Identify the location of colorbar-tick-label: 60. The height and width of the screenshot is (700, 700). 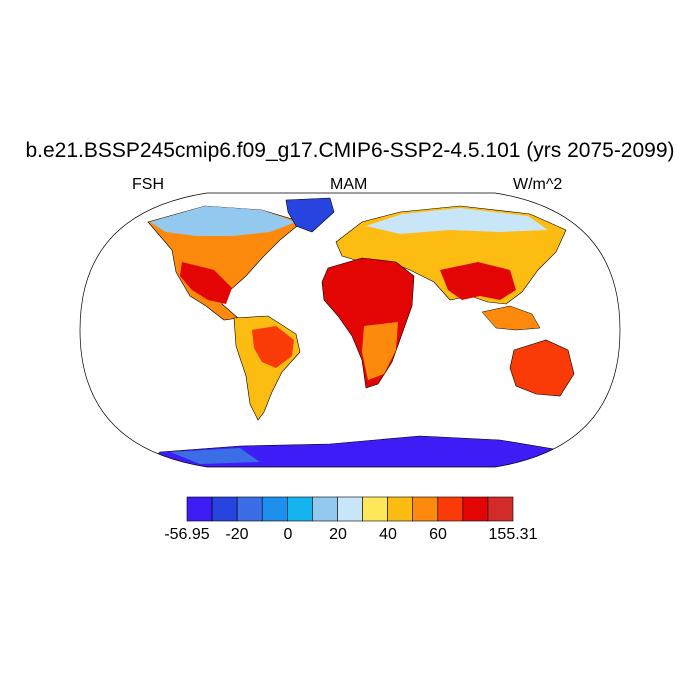
(438, 534).